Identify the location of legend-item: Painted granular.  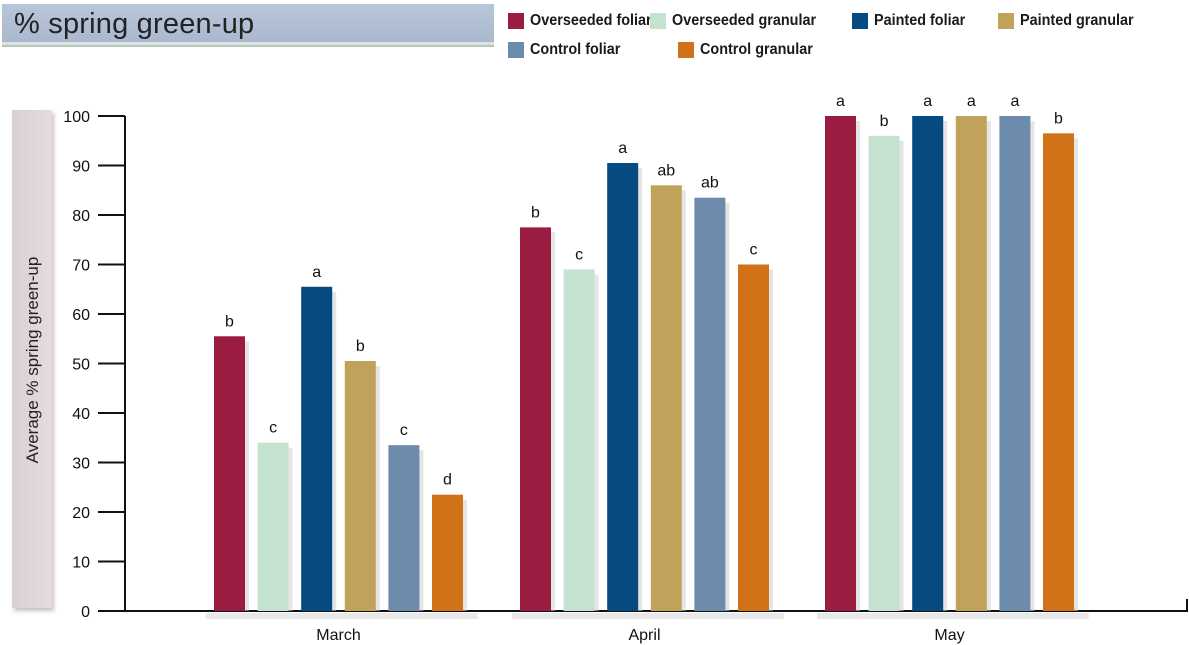
(1072, 21).